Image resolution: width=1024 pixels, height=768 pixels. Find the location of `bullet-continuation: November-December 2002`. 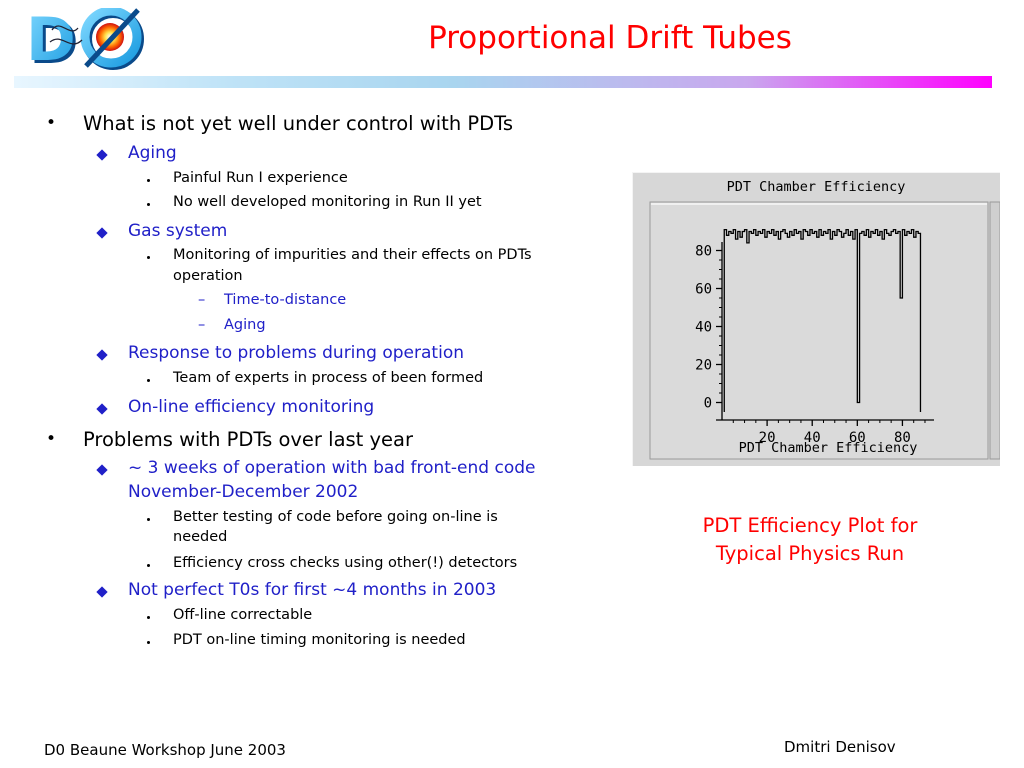

bullet-continuation: November-December 2002 is located at coordinates (243, 492).